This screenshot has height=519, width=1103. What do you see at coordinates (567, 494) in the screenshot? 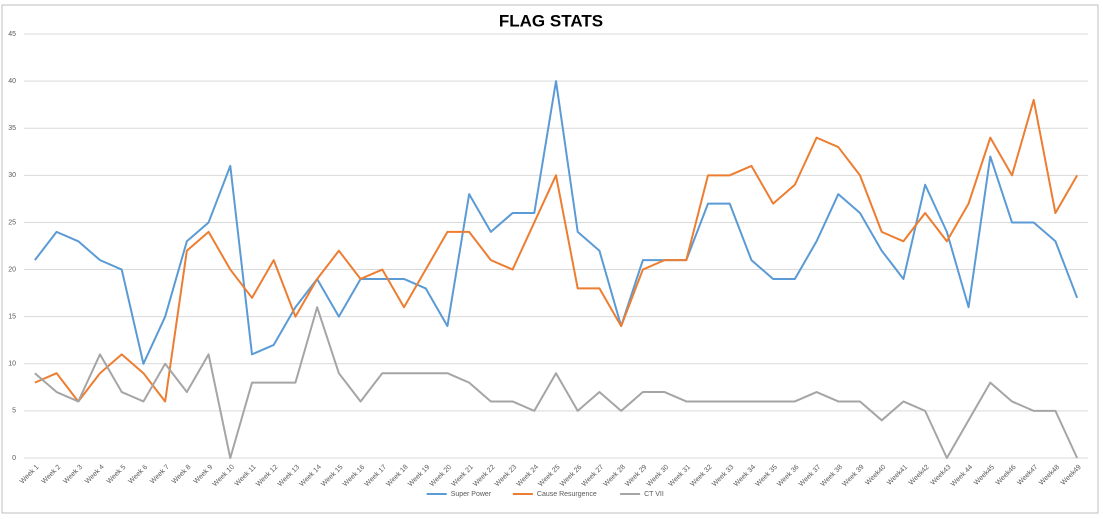
I see `legend-label: Cause Resurgence` at bounding box center [567, 494].